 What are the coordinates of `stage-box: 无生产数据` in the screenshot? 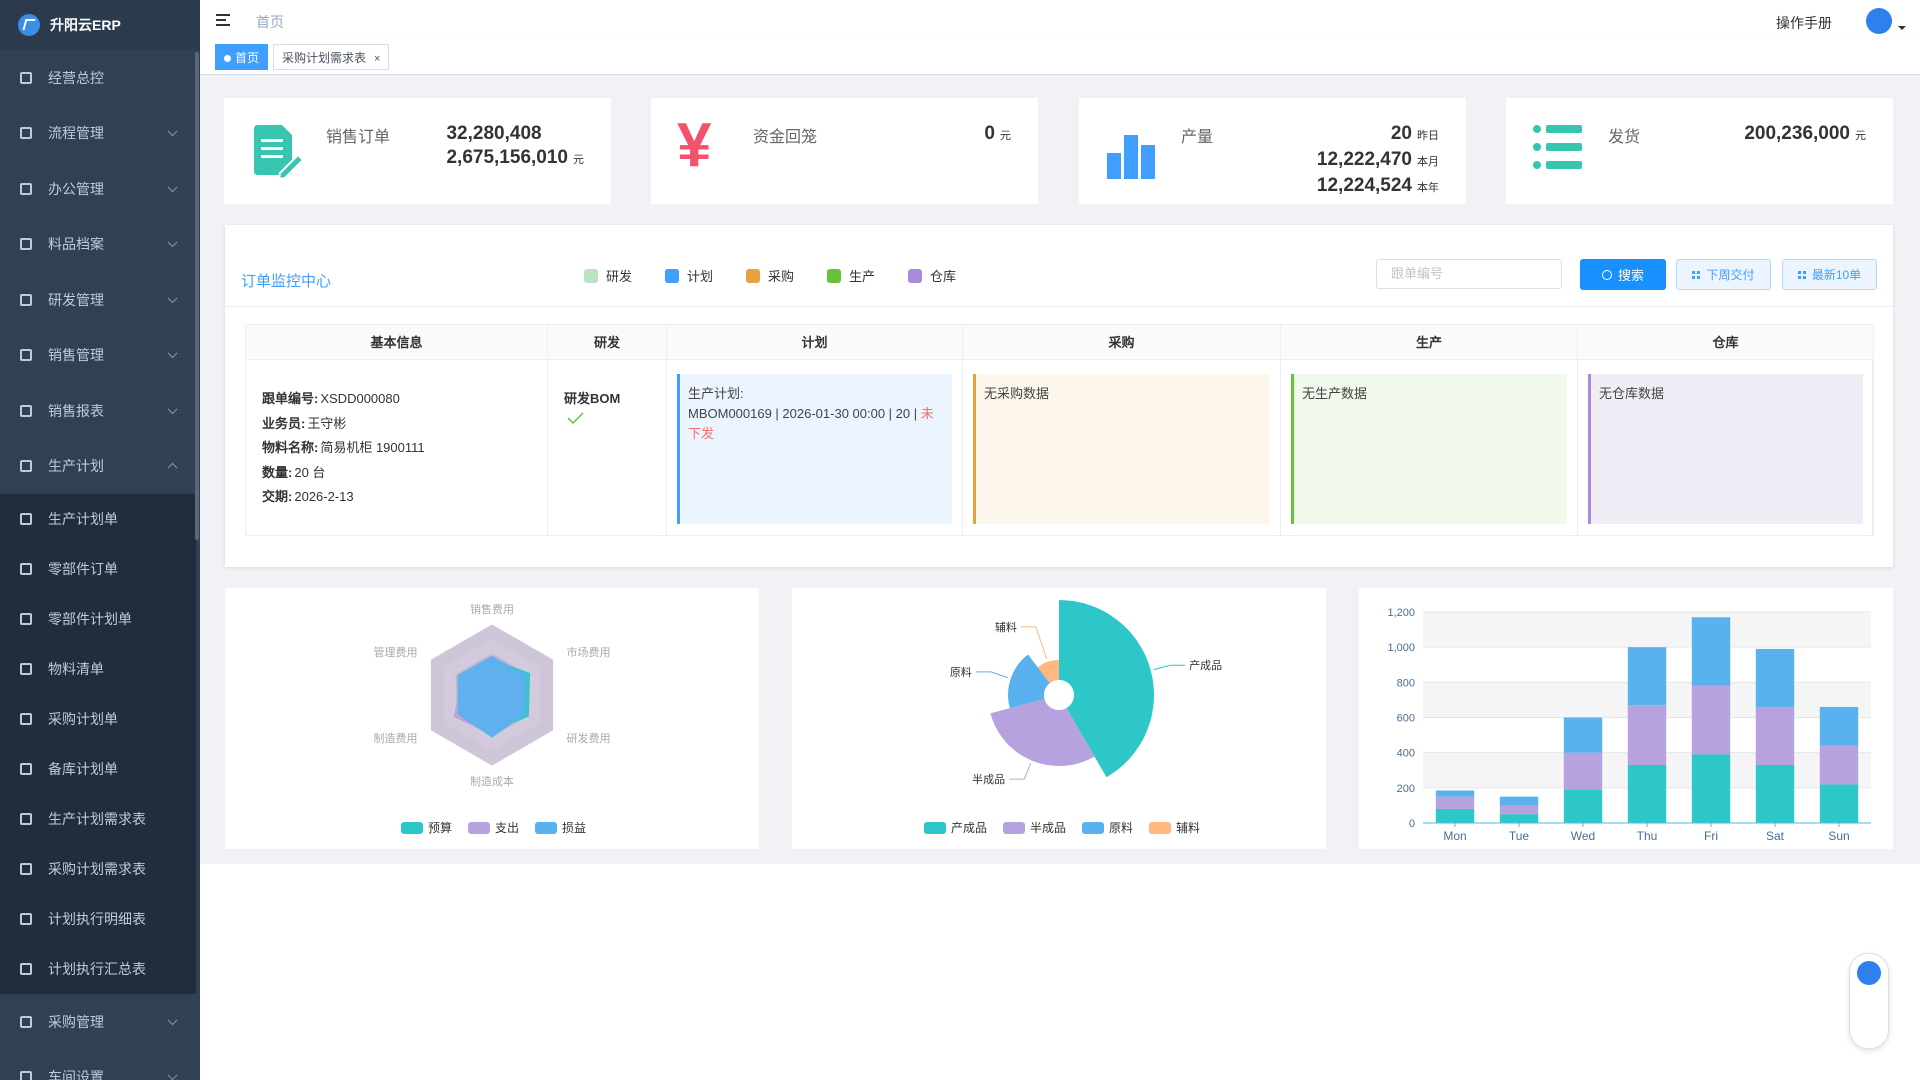 It's located at (1429, 449).